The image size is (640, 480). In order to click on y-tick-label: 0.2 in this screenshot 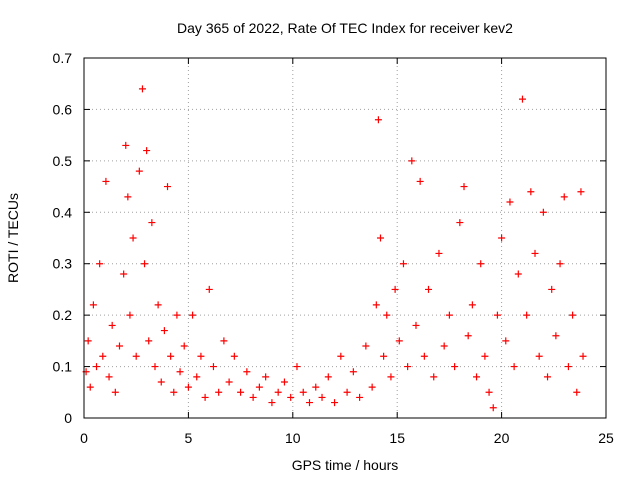, I will do `click(63, 315)`.